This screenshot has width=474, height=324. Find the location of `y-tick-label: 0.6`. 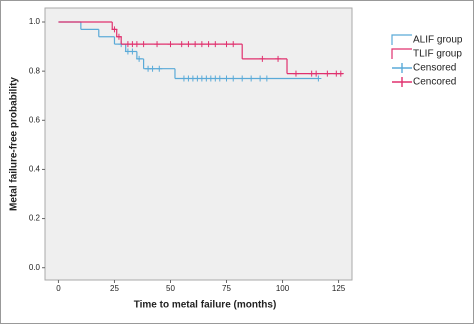

y-tick-label: 0.6 is located at coordinates (35, 119).